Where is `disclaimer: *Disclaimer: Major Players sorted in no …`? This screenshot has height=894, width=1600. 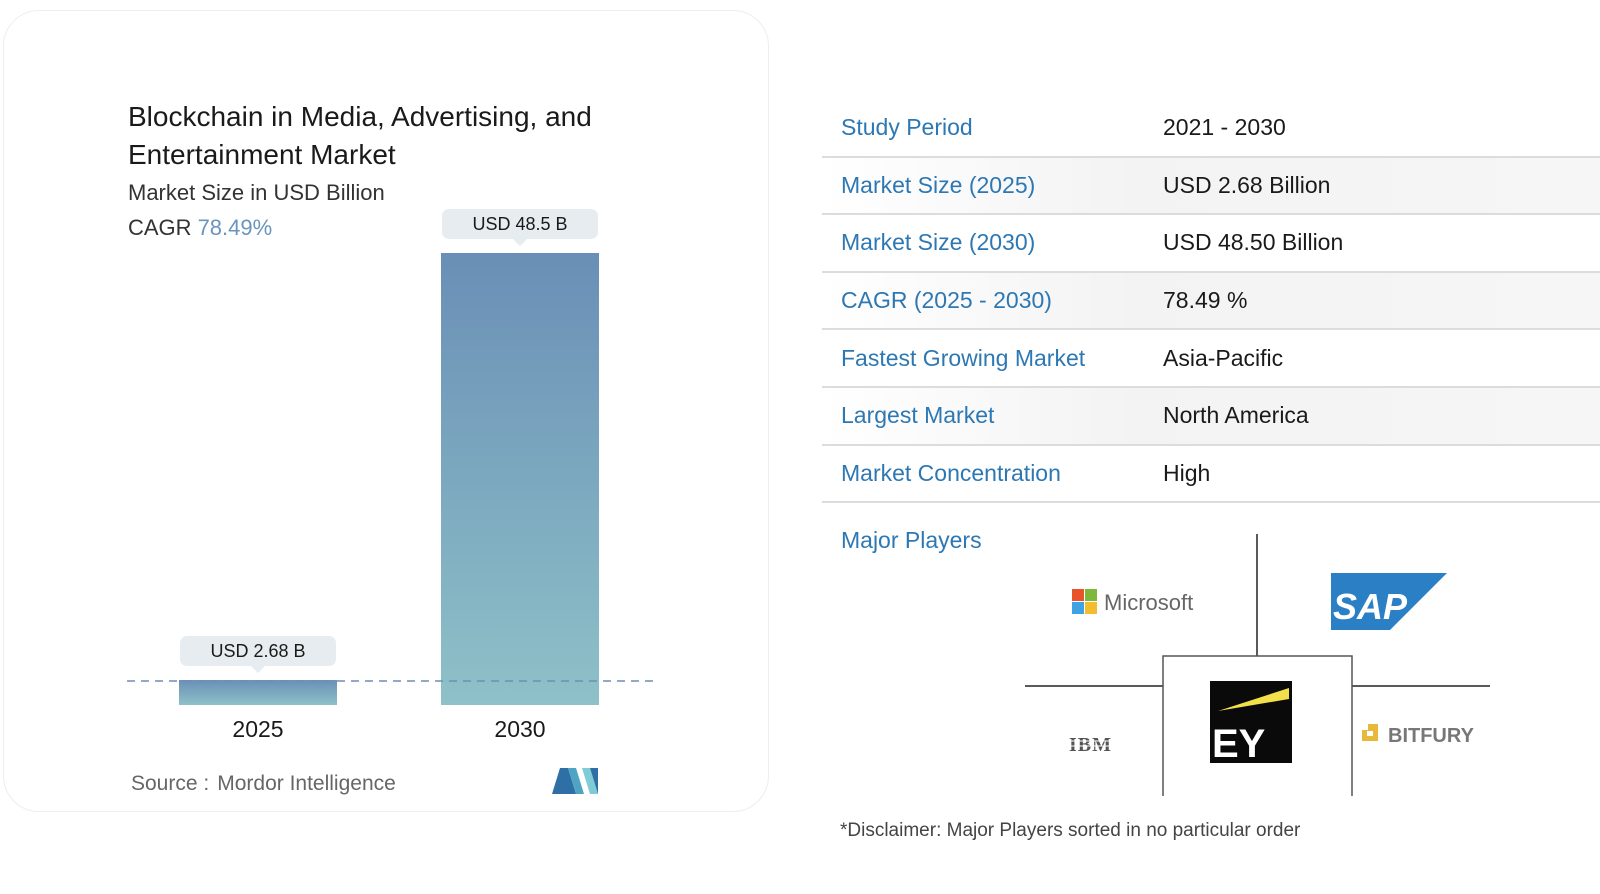 disclaimer: *Disclaimer: Major Players sorted in no … is located at coordinates (1070, 830).